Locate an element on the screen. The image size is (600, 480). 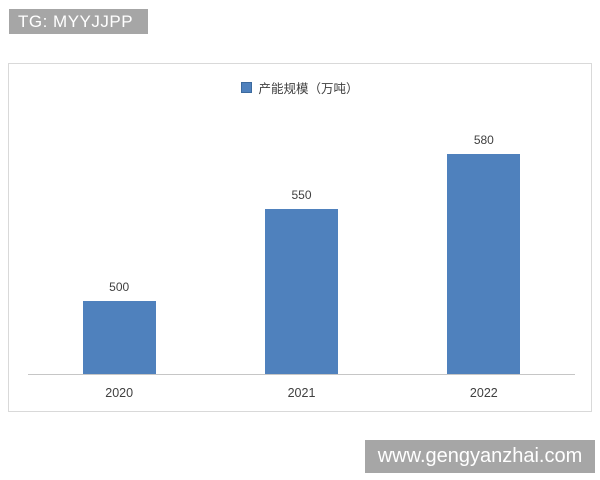
x-axis-line is located at coordinates (301, 374).